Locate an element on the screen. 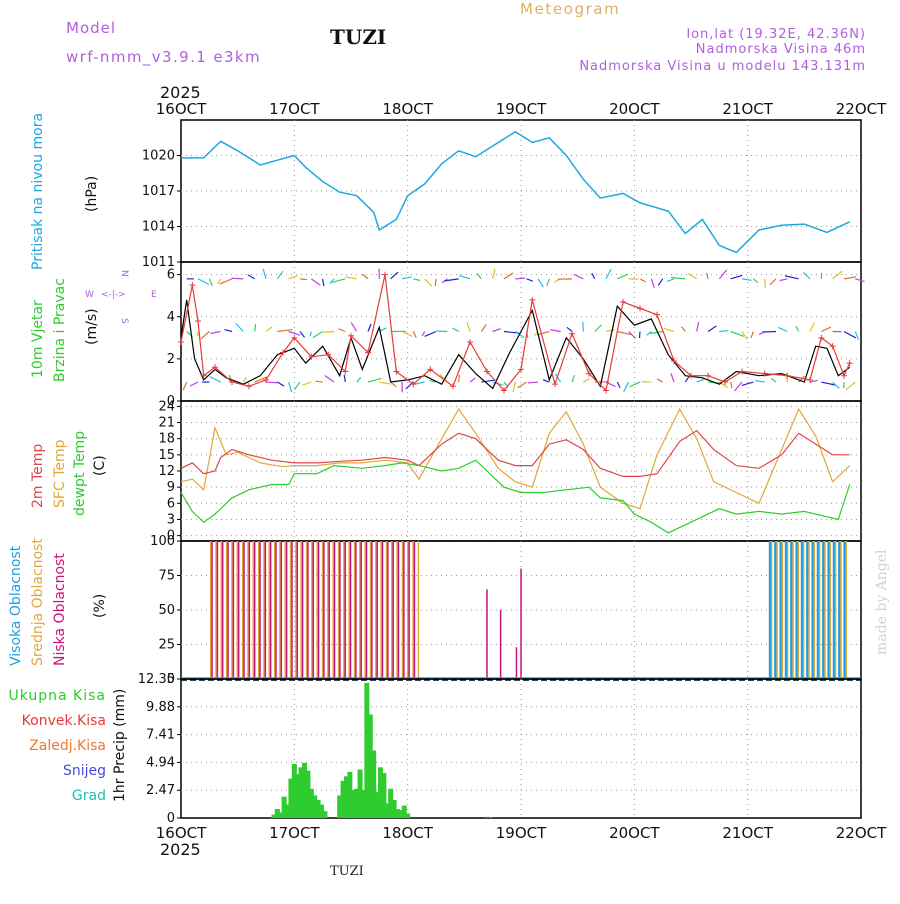 Image resolution: width=900 pixels, height=904 pixels. y-tick-label: 12.35 is located at coordinates (156, 679).